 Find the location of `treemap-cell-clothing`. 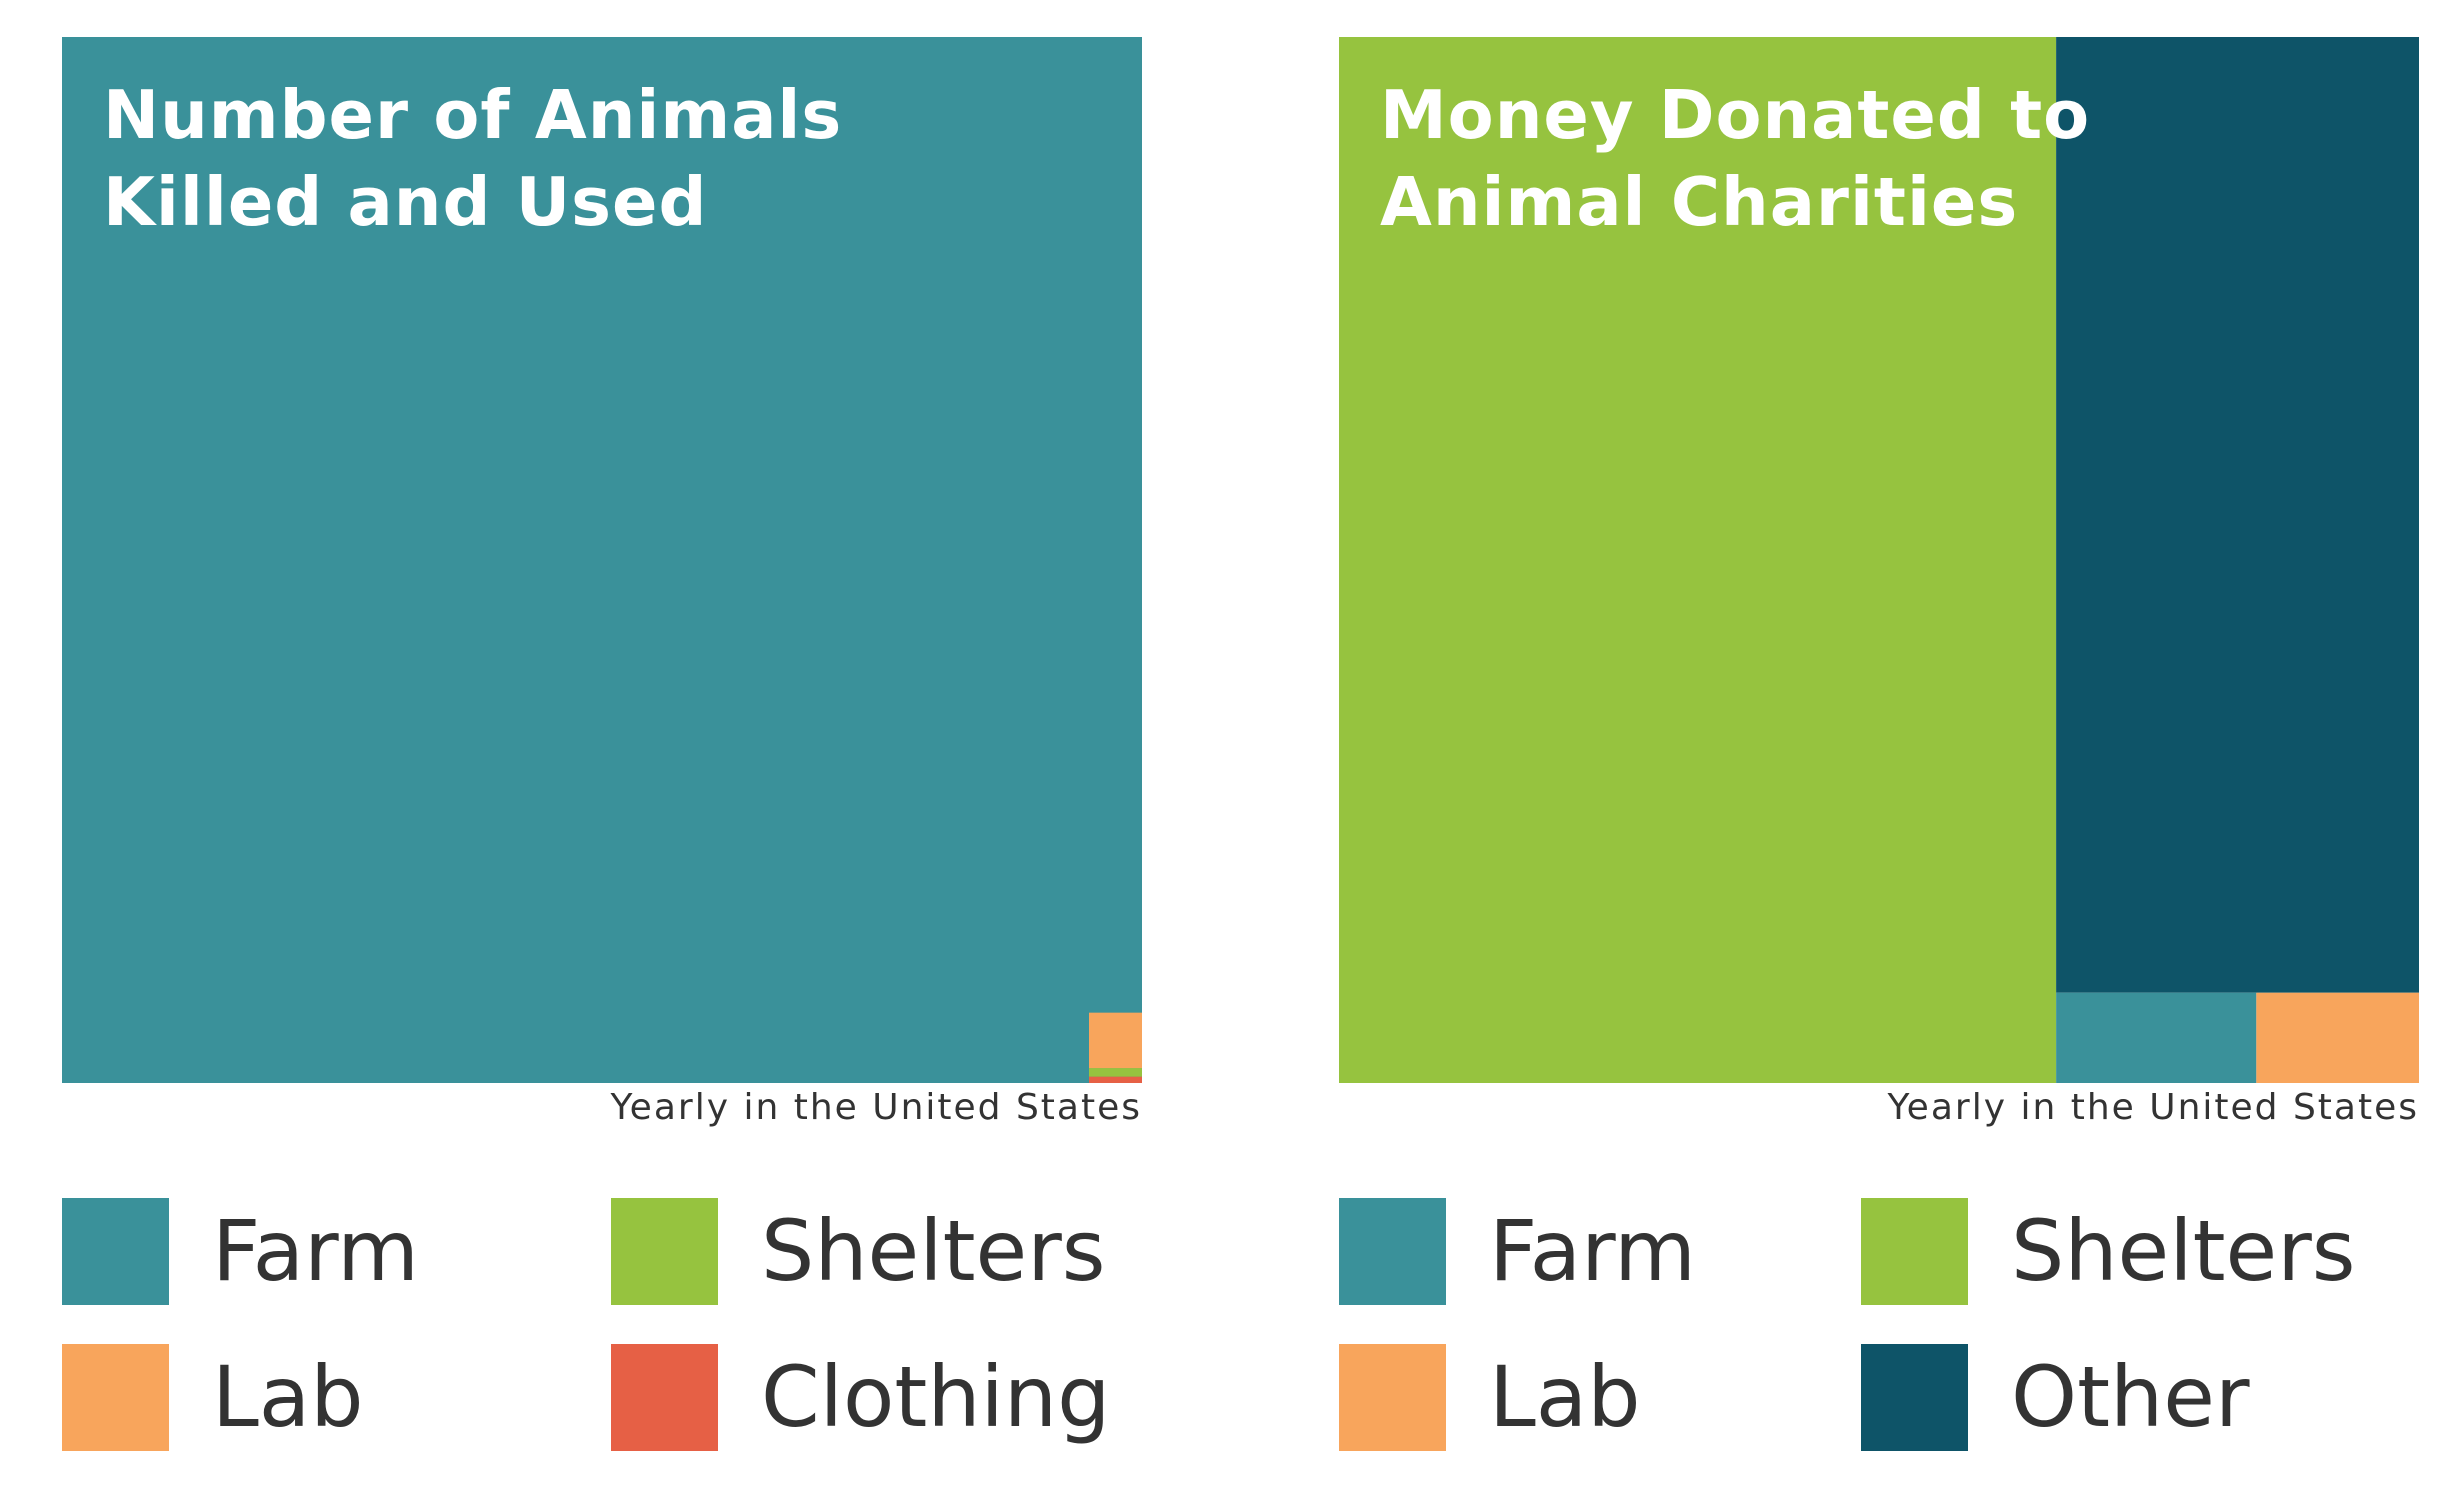

treemap-cell-clothing is located at coordinates (1115, 1079).